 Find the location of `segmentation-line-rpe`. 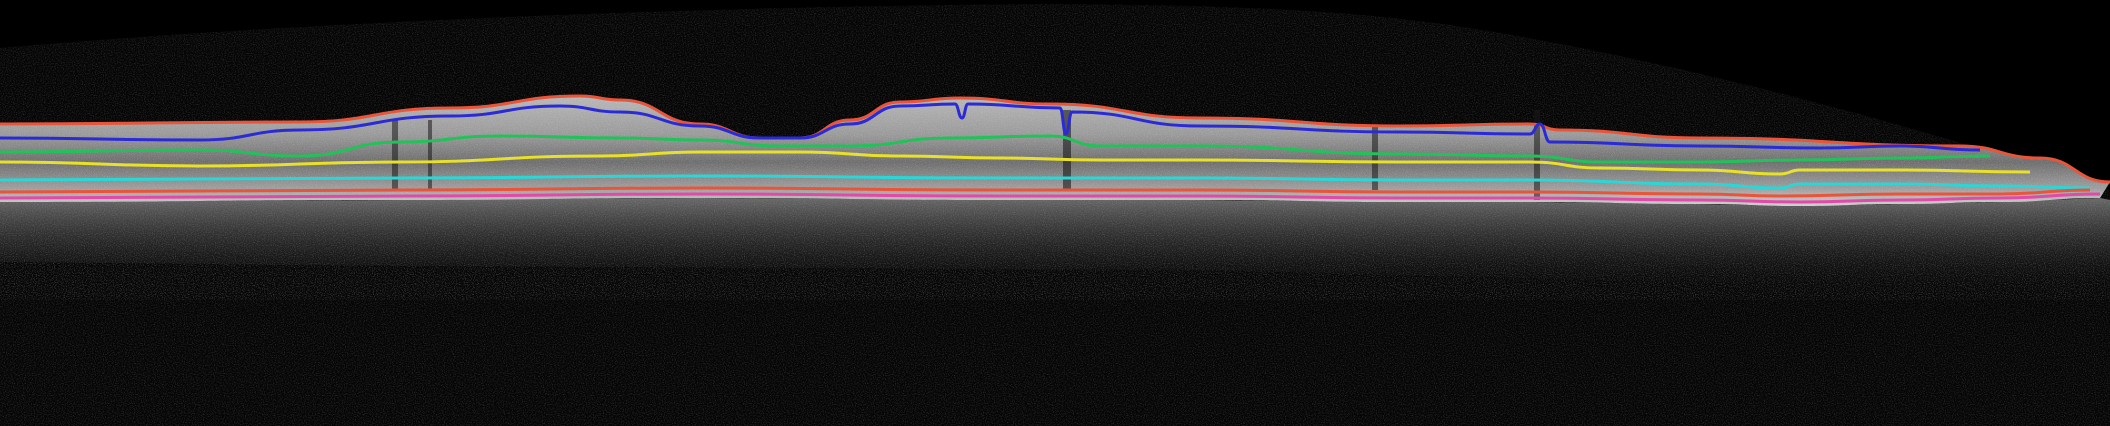

segmentation-line-rpe is located at coordinates (1045, 192).